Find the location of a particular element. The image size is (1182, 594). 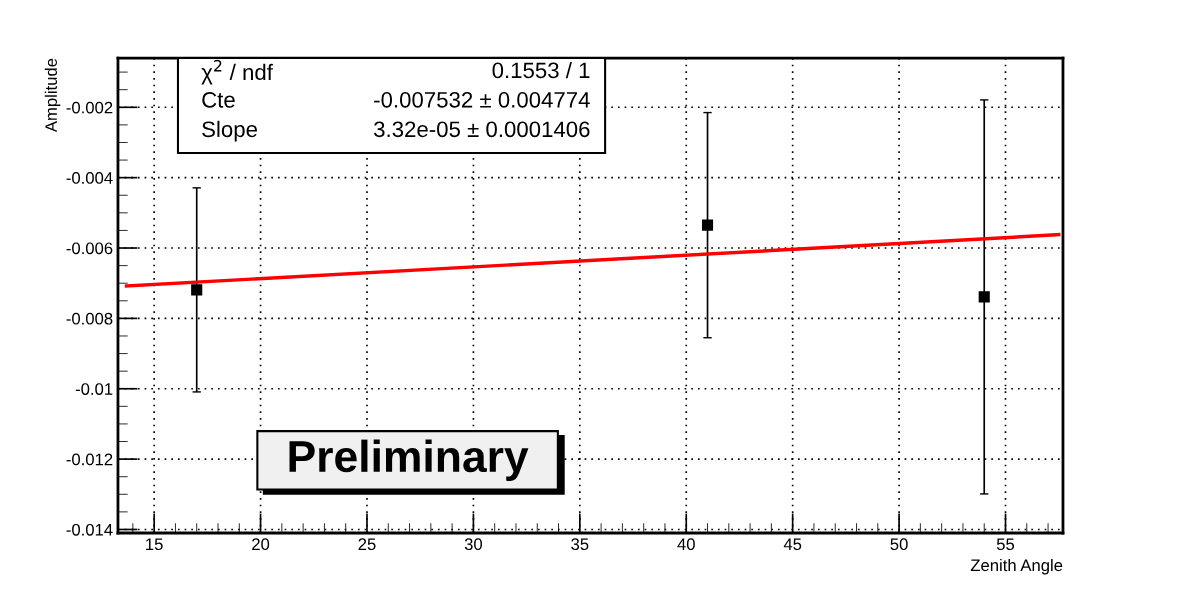

annotation: Preliminary is located at coordinates (409, 460).